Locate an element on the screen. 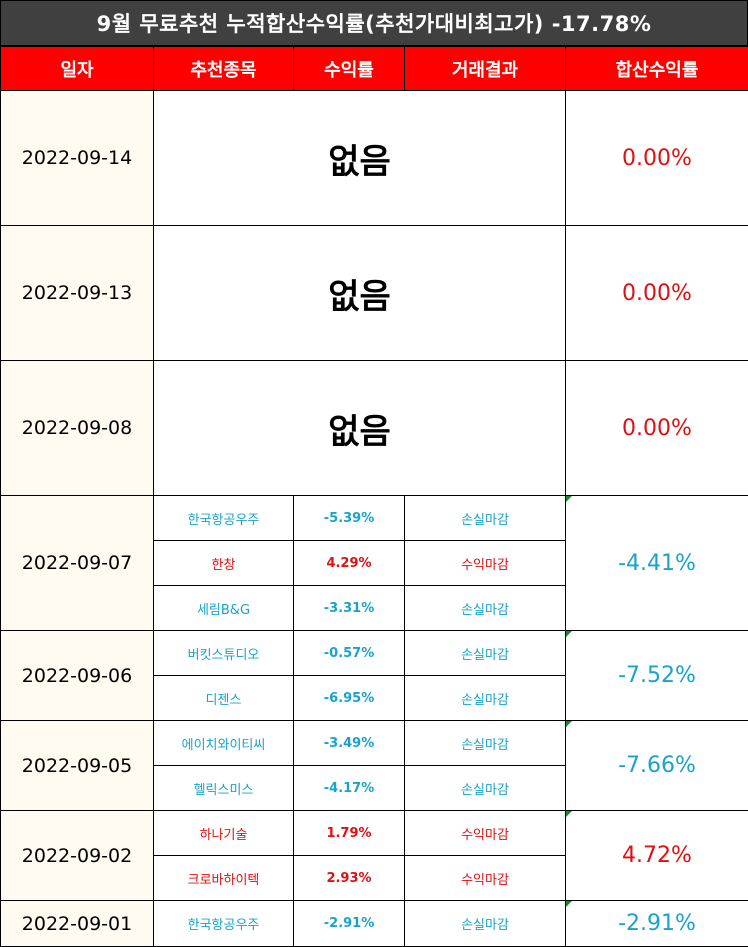 This screenshot has width=748, height=947. header-date: 일자 is located at coordinates (77, 69).